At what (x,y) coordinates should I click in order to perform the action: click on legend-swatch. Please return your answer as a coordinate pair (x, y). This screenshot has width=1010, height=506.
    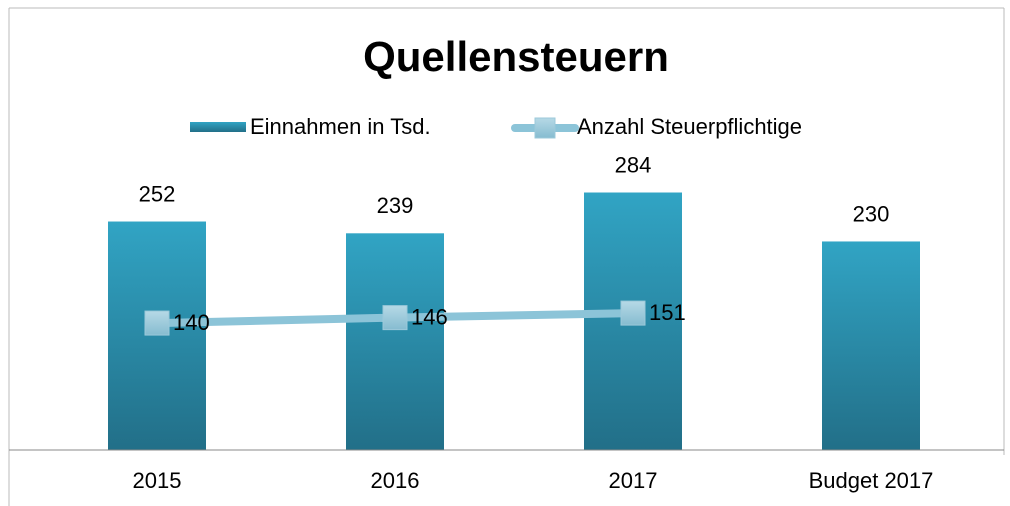
    Looking at the image, I should click on (218, 127).